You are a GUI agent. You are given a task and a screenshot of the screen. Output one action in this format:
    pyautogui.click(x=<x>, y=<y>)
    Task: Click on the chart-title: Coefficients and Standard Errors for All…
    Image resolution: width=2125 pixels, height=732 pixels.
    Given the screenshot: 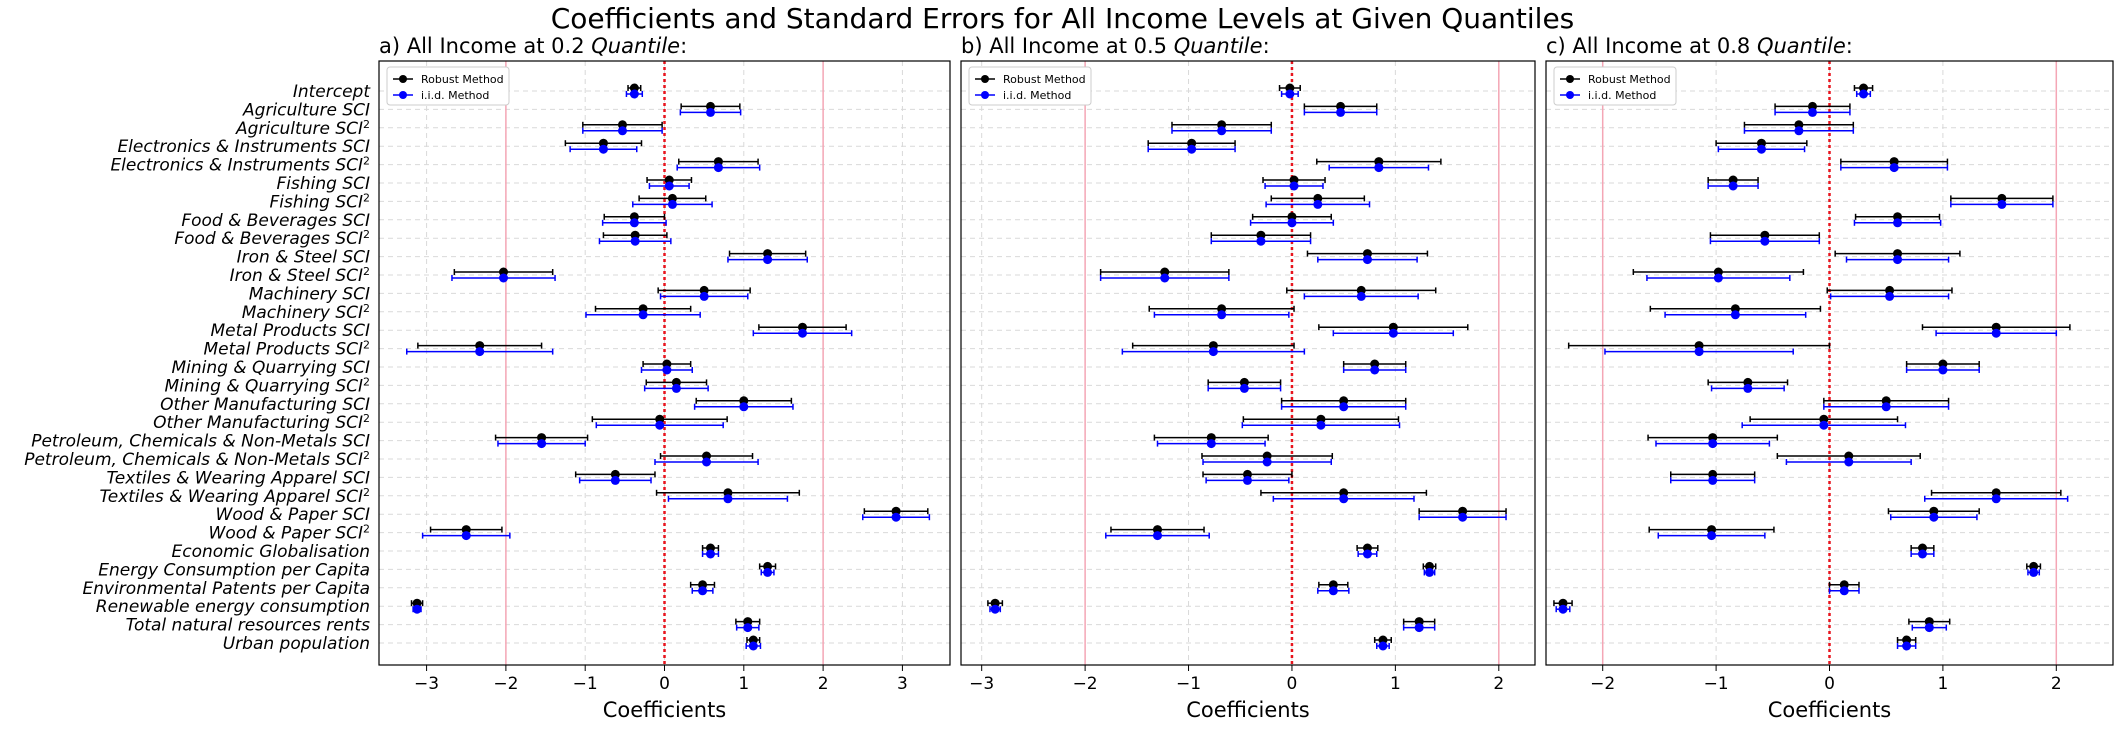 What is the action you would take?
    pyautogui.click(x=1062, y=18)
    